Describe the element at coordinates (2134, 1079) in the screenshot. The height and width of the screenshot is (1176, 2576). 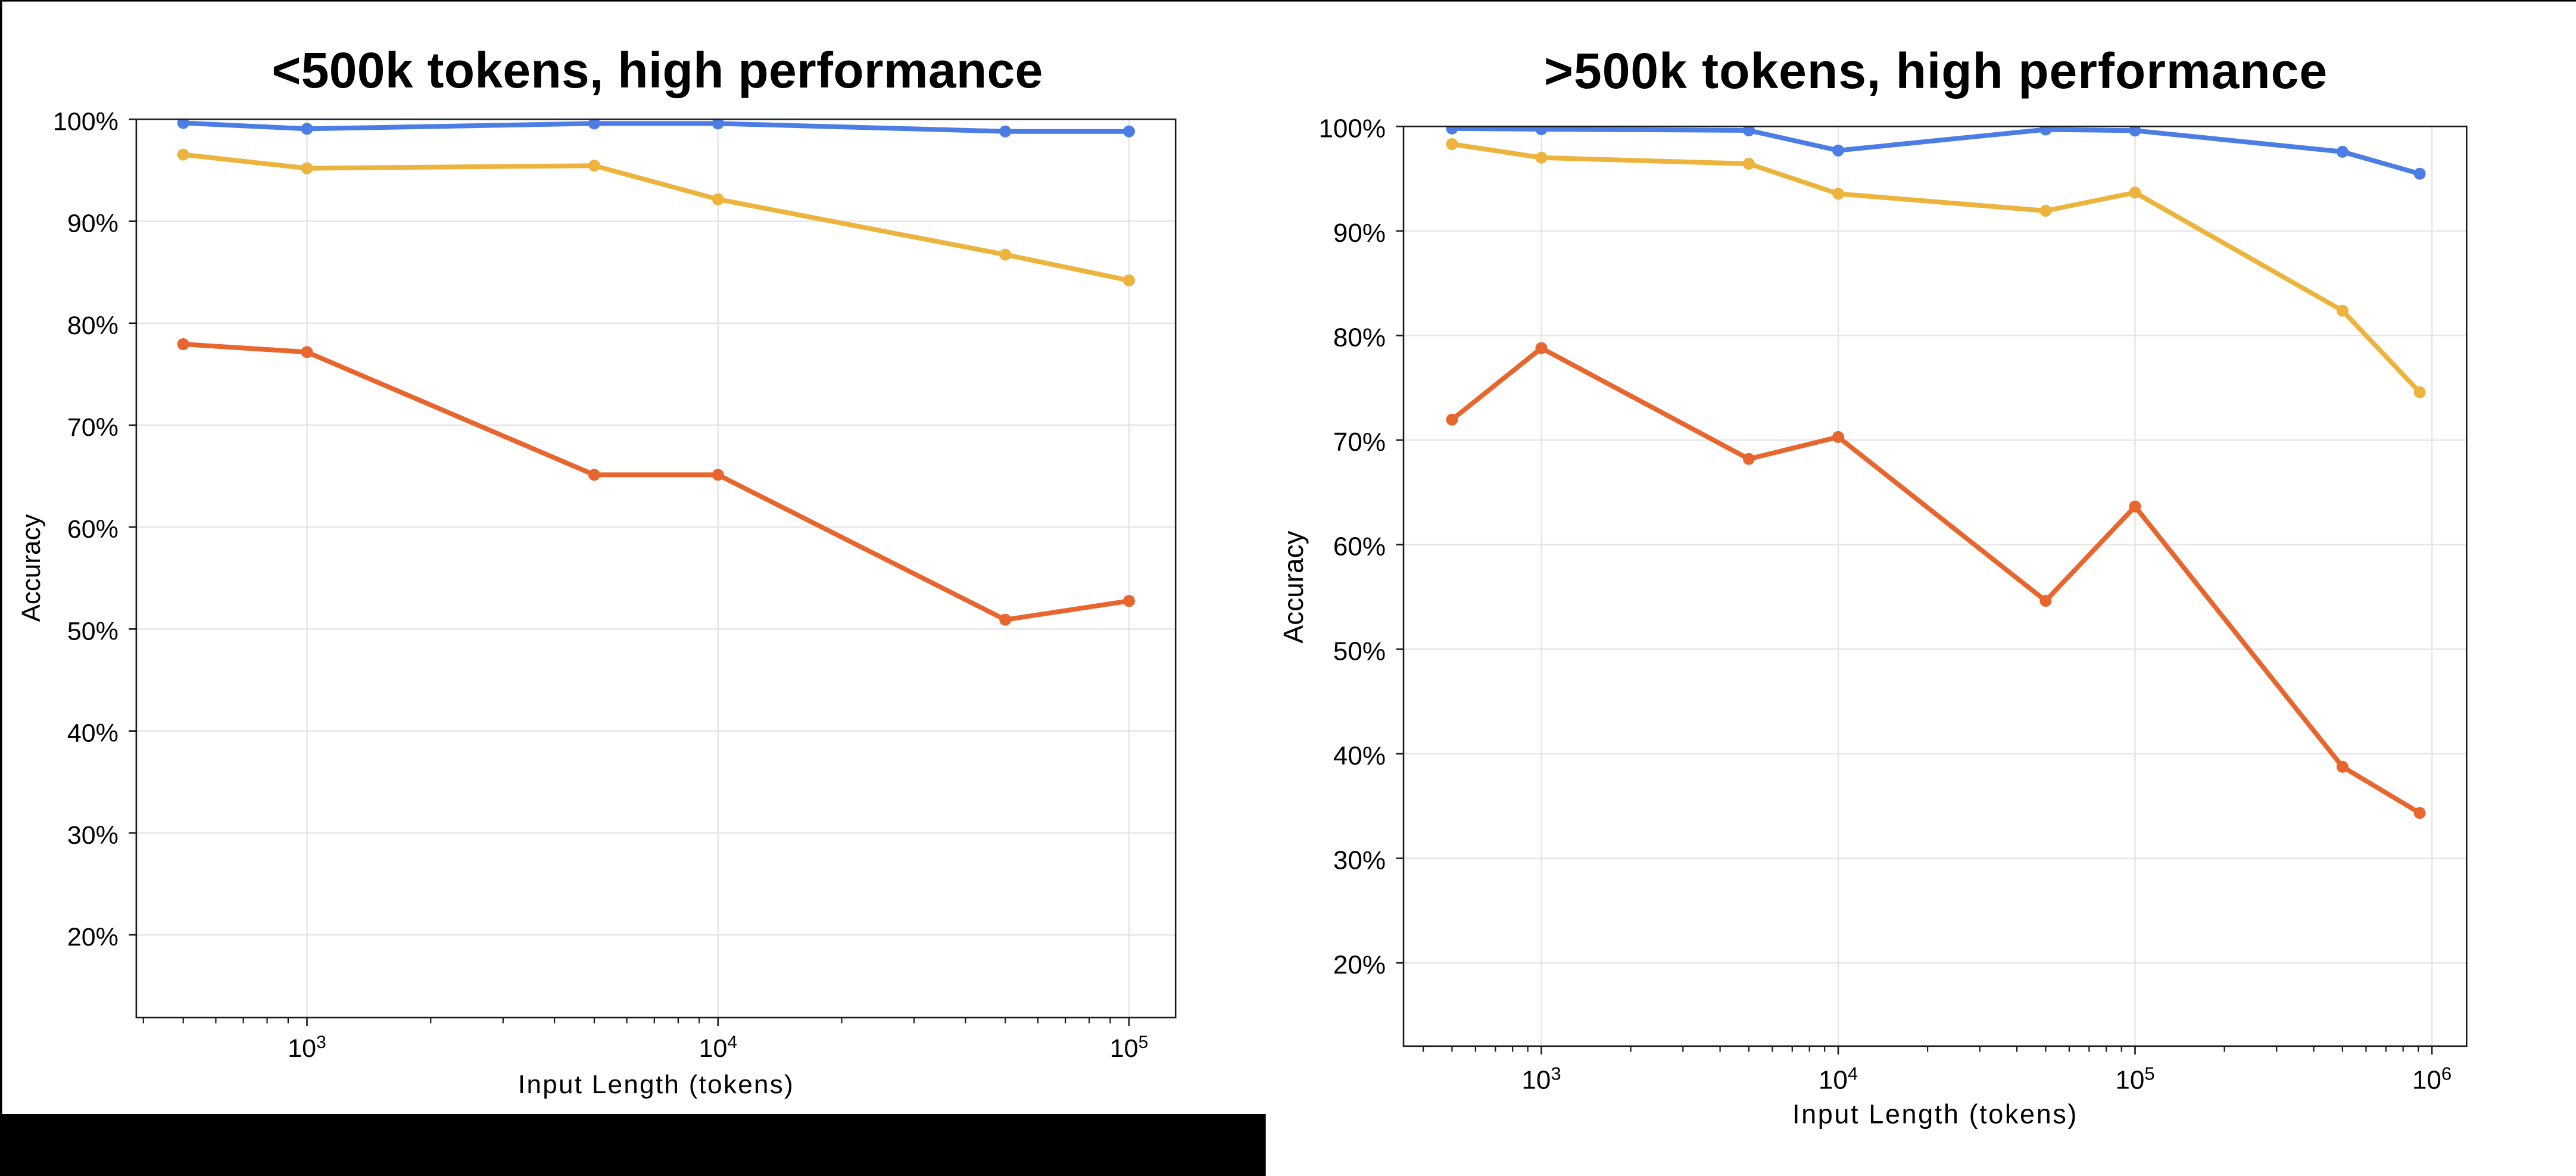
I see `svg-text: 105` at that location.